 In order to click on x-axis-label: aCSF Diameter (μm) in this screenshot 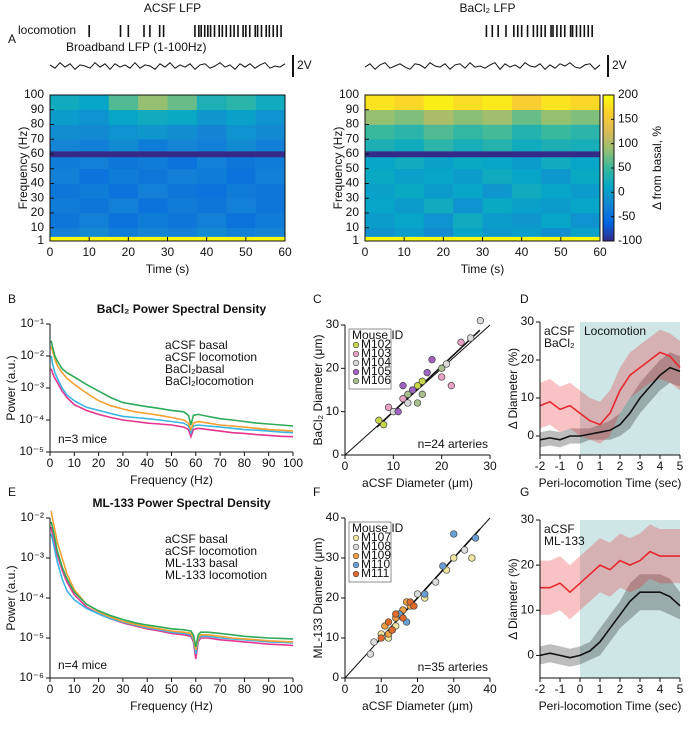, I will do `click(417, 706)`.